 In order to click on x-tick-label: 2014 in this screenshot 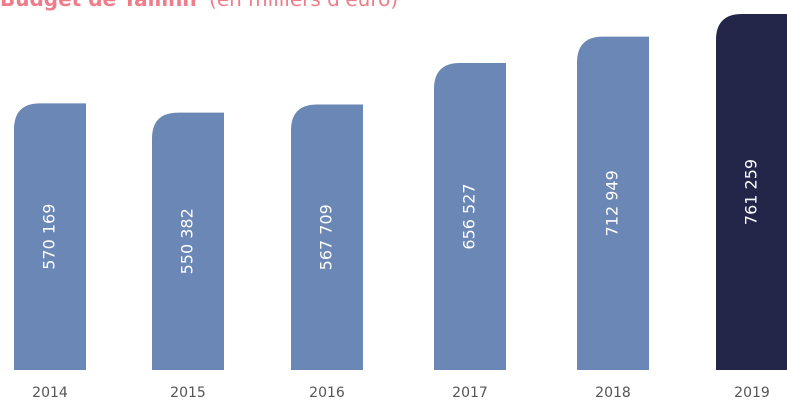, I will do `click(50, 393)`.